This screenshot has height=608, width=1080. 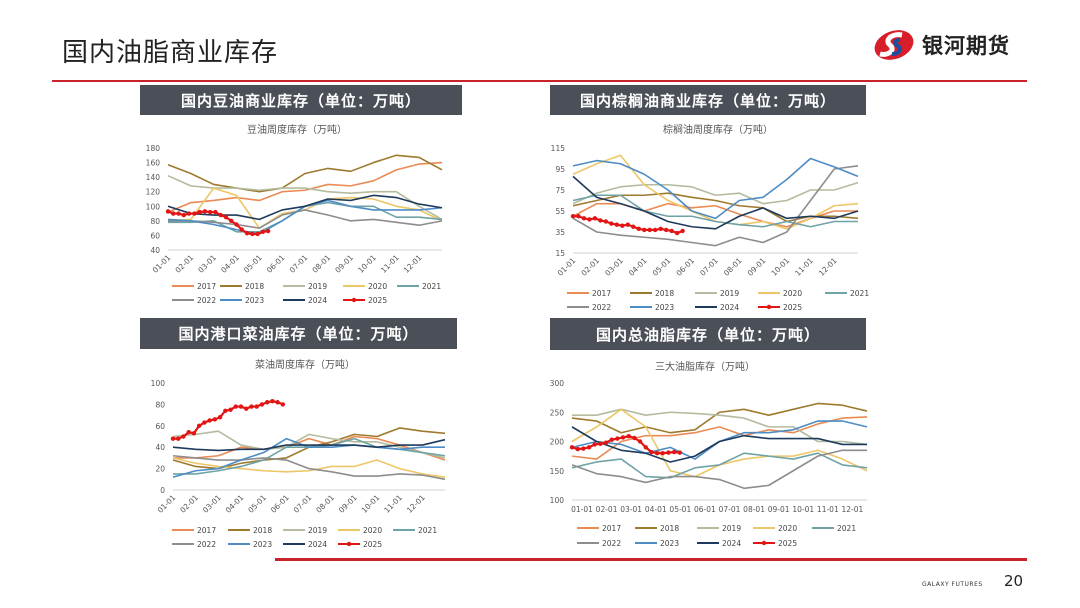 What do you see at coordinates (160, 404) in the screenshot?
I see `y-tick-label: 80` at bounding box center [160, 404].